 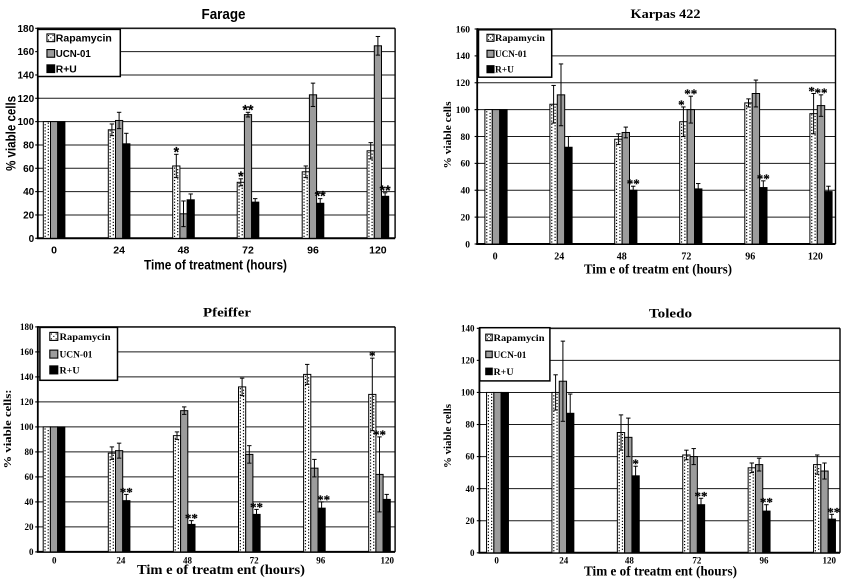 I want to click on svg-text: Farage, so click(x=224, y=14).